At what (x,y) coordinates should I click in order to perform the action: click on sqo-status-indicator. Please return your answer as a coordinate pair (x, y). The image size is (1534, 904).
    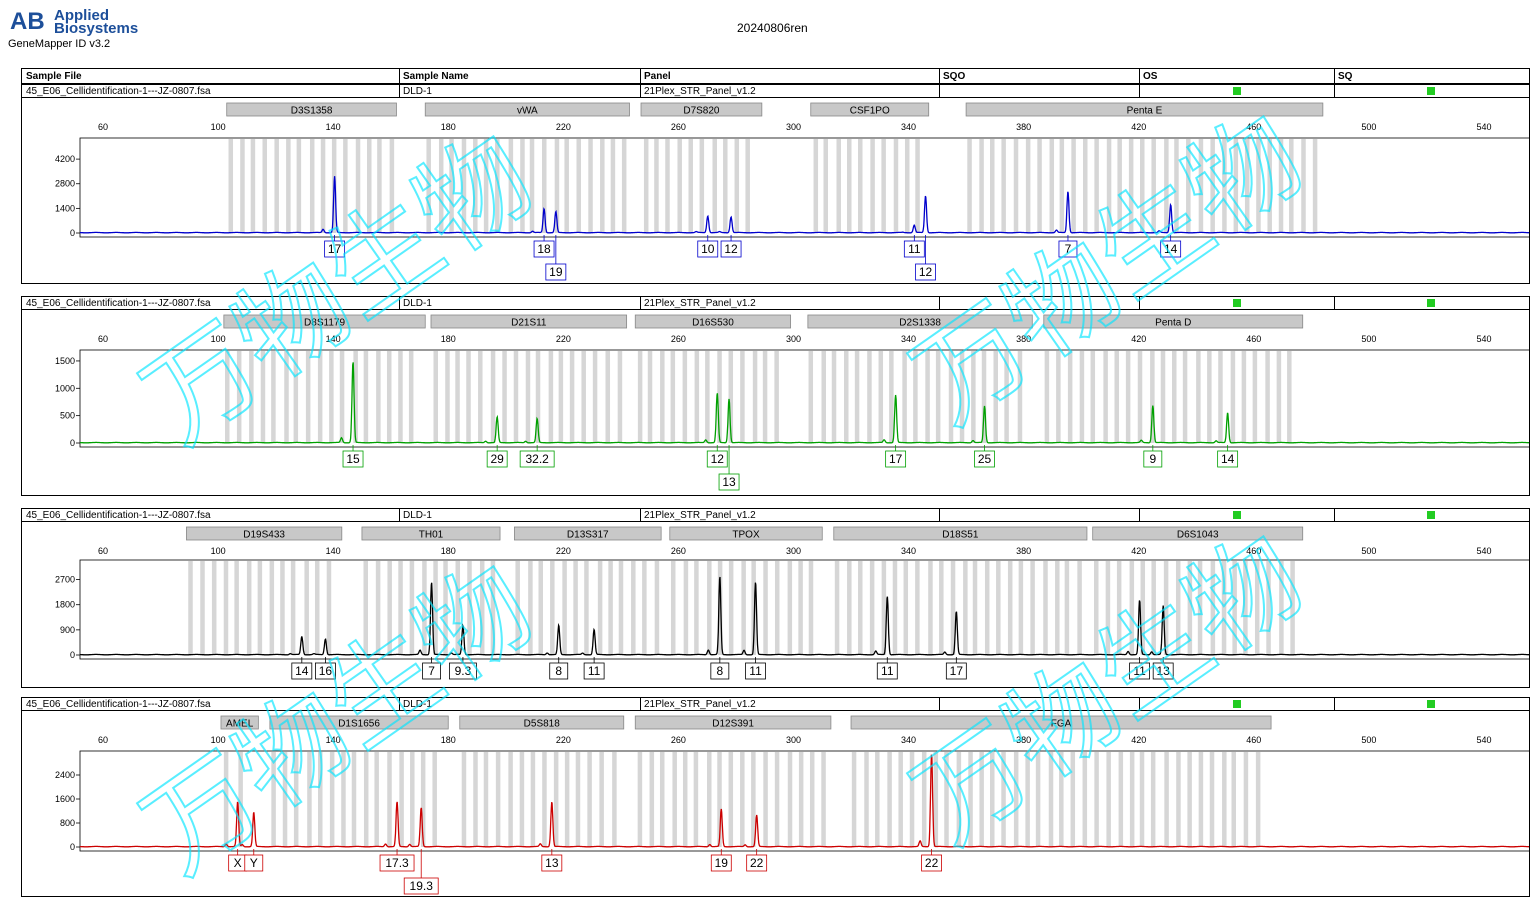
    Looking at the image, I should click on (1237, 515).